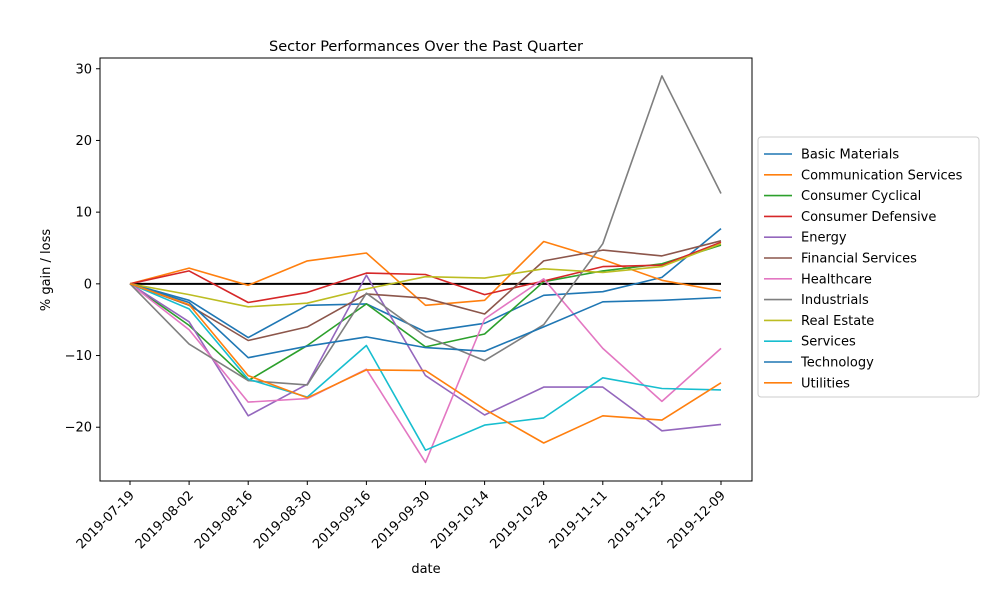 The height and width of the screenshot is (604, 1000). I want to click on y-tick-label: 20, so click(83, 141).